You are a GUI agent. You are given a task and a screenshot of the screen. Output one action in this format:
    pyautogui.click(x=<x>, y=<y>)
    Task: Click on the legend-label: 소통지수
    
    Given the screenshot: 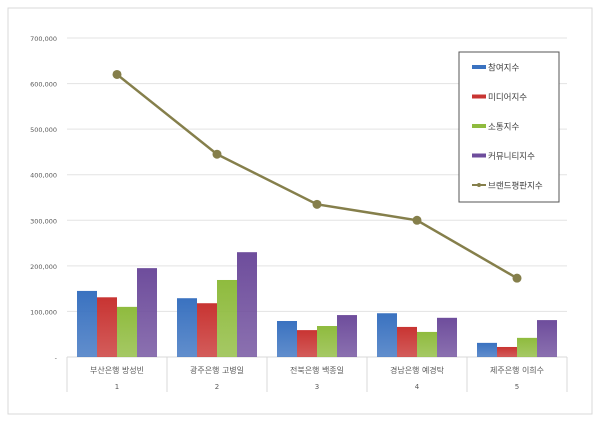 What is the action you would take?
    pyautogui.click(x=503, y=128)
    